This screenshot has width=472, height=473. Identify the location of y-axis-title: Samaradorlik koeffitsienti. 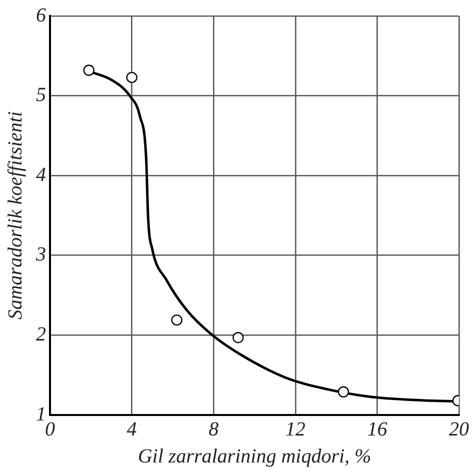
(15, 215).